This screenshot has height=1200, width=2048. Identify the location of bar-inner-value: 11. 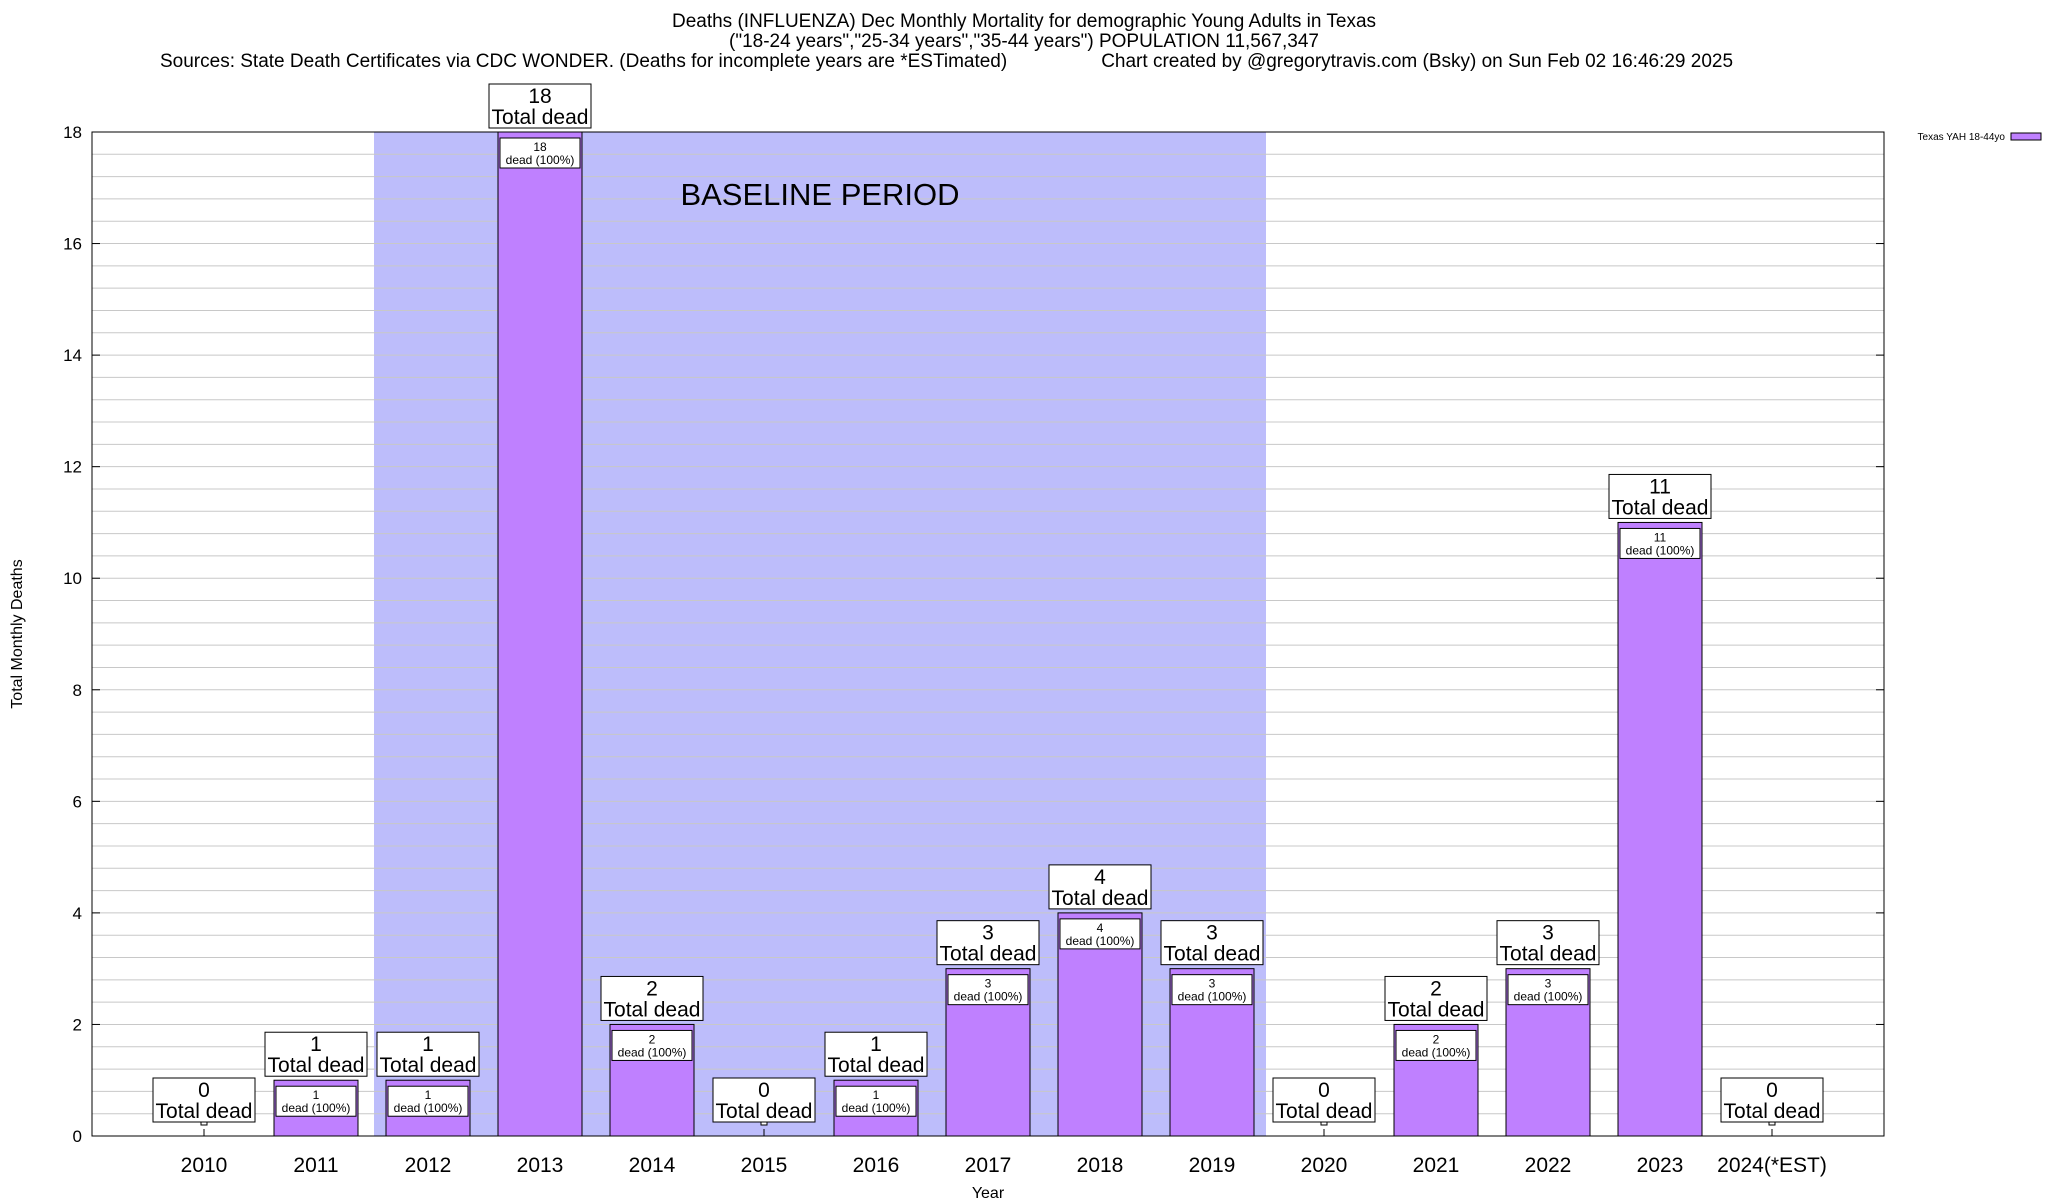
(1660, 537).